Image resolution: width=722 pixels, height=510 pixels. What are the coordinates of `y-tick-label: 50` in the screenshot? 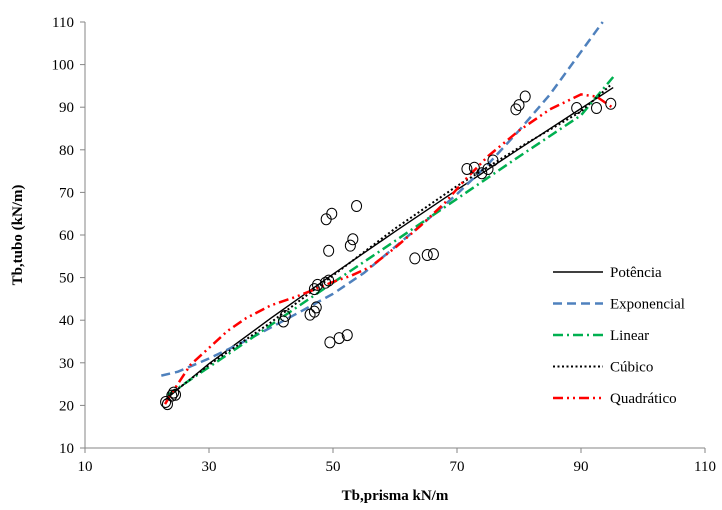 It's located at (66, 279).